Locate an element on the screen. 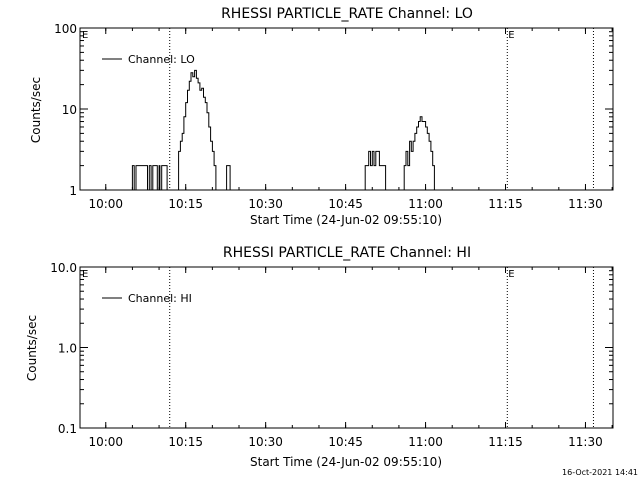 The height and width of the screenshot is (480, 640). chart-title: RHESSI PARTICLE_RATE Channel: LO is located at coordinates (347, 14).